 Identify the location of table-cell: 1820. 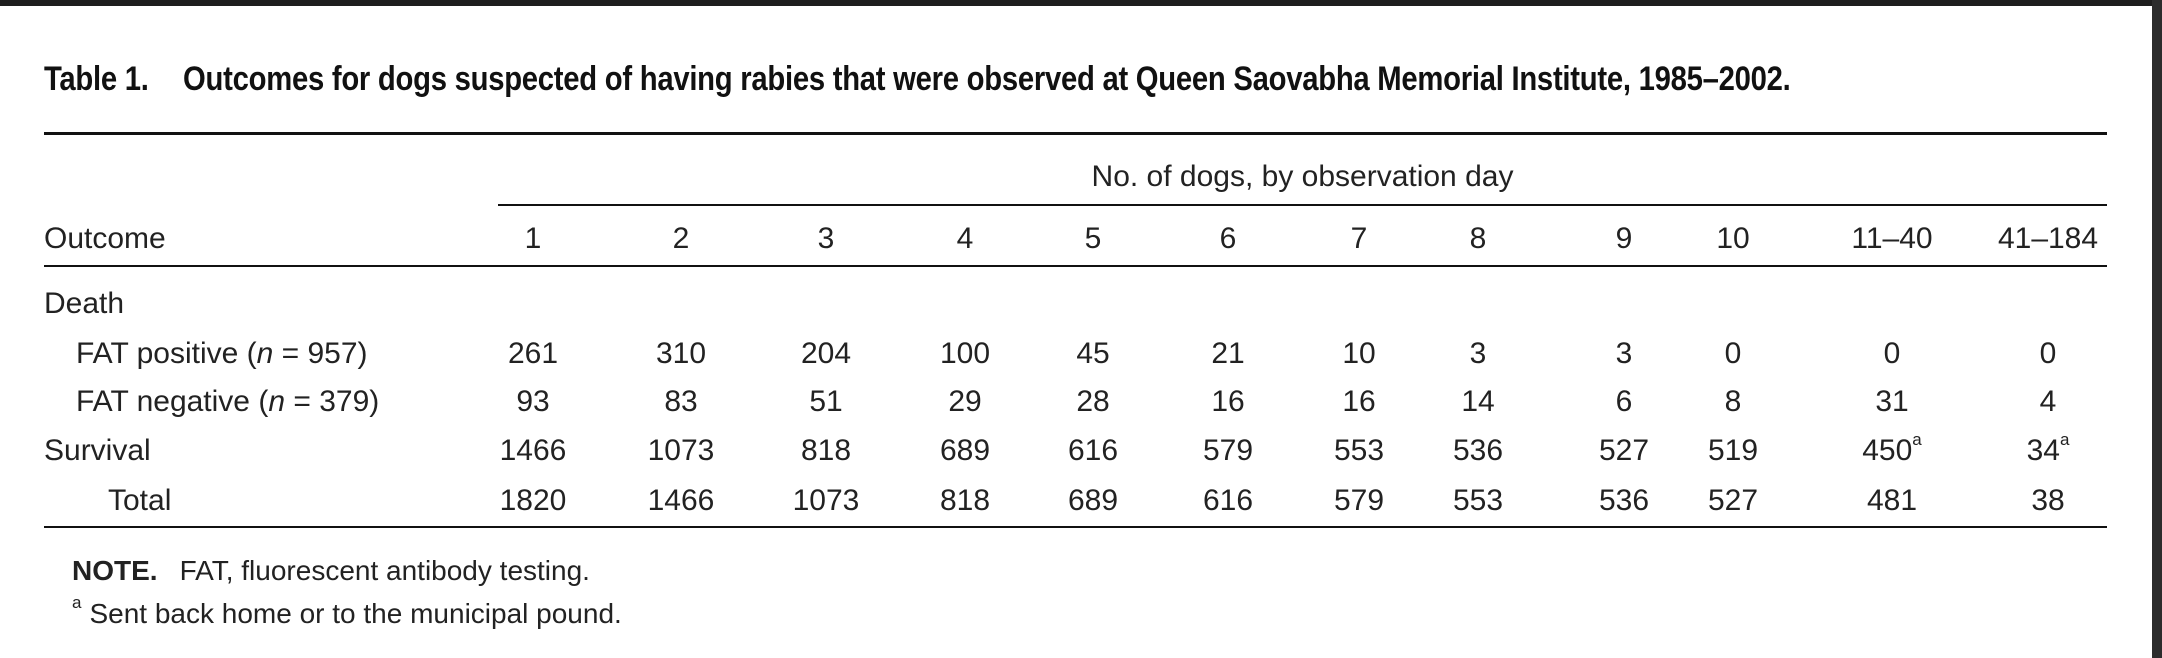
(533, 500).